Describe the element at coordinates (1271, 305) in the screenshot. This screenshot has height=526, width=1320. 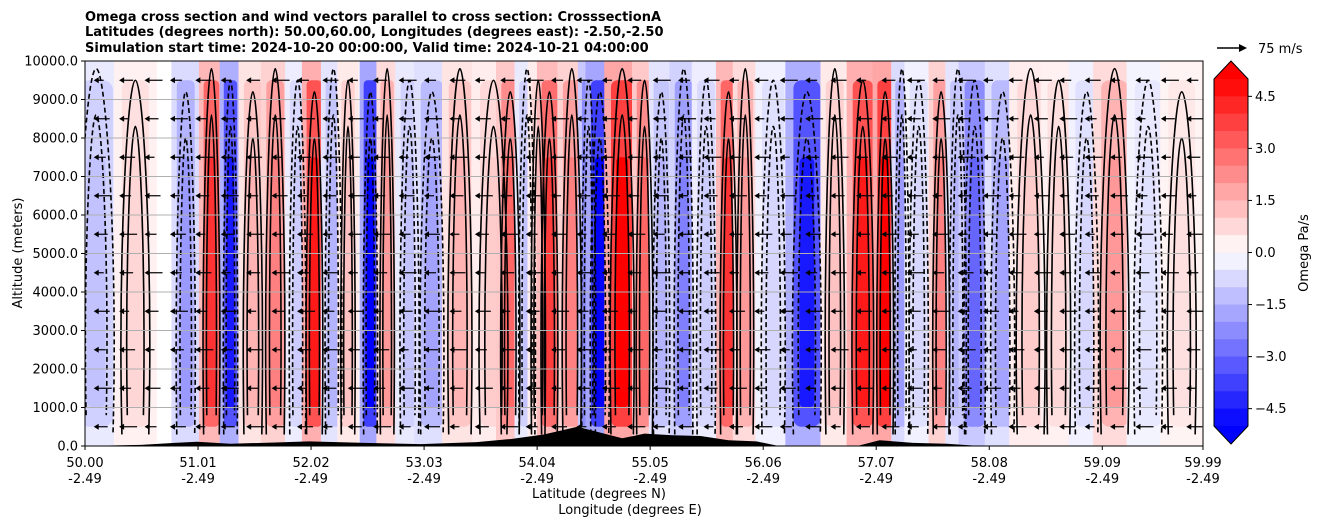
I see `colorbar-tick-label: −1.5` at that location.